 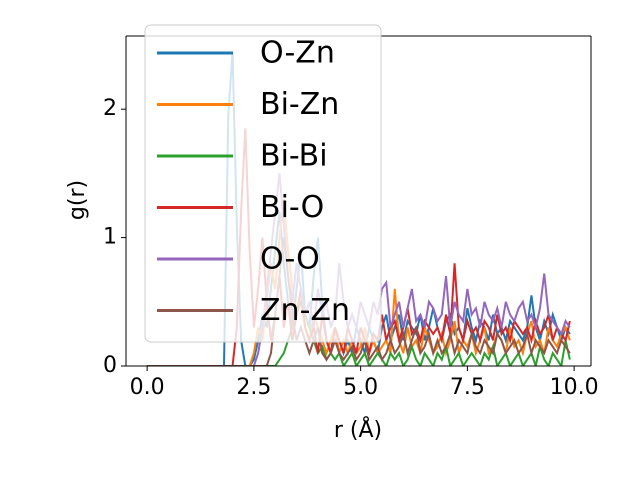 What do you see at coordinates (358, 429) in the screenshot?
I see `x-axis-label: r (Å)` at bounding box center [358, 429].